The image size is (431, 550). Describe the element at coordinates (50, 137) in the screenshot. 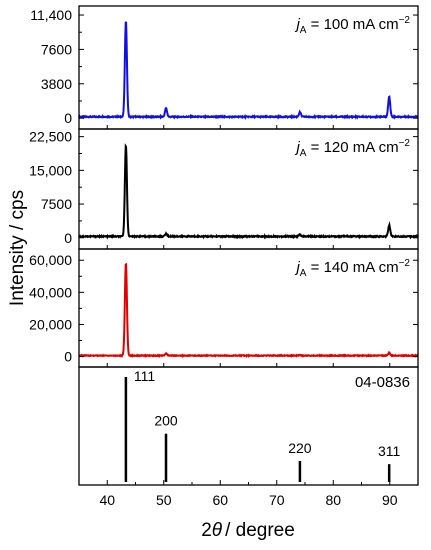

I see `y-tick-label: 22,500` at that location.